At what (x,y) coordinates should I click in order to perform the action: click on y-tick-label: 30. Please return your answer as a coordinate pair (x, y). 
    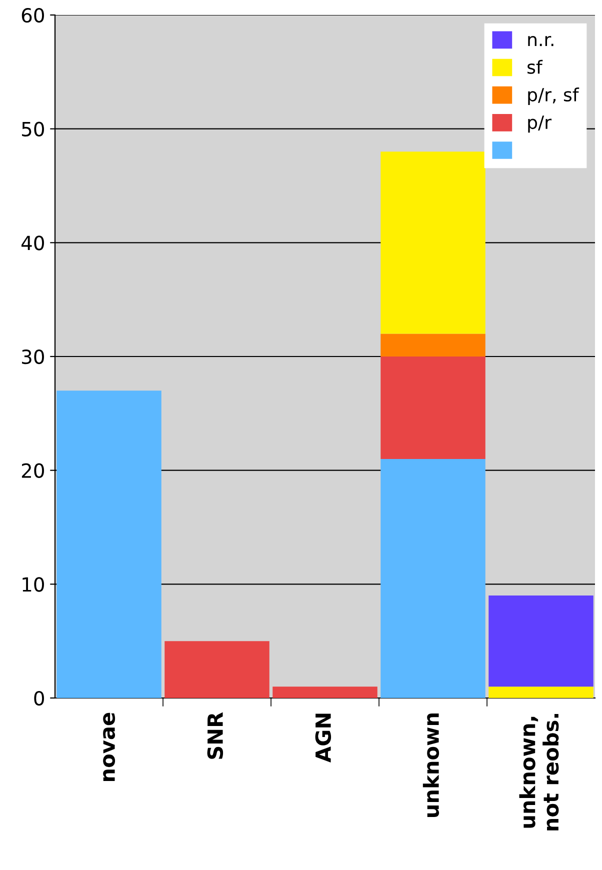
    Looking at the image, I should click on (33, 356).